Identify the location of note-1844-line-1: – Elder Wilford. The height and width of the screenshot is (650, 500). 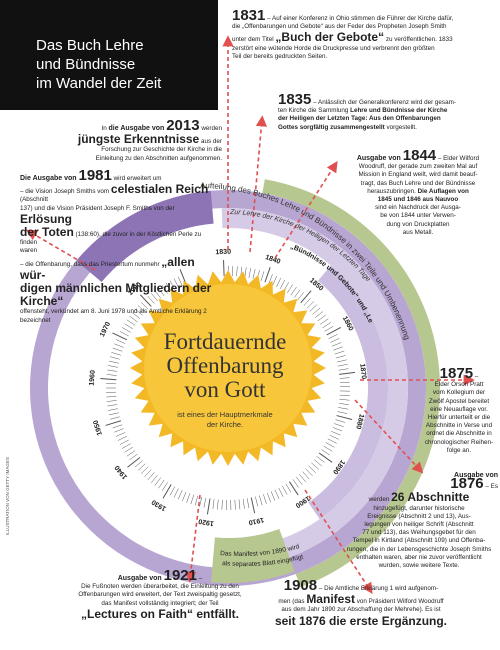
(458, 158).